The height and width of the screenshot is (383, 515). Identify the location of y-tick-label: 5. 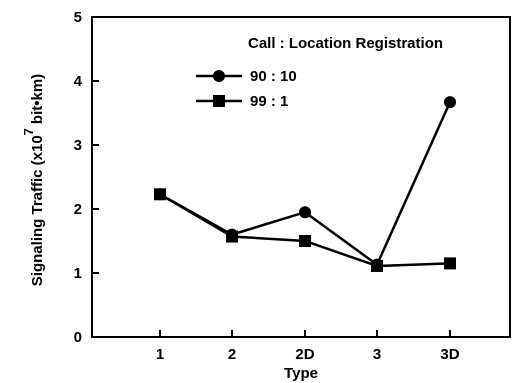
(78, 17).